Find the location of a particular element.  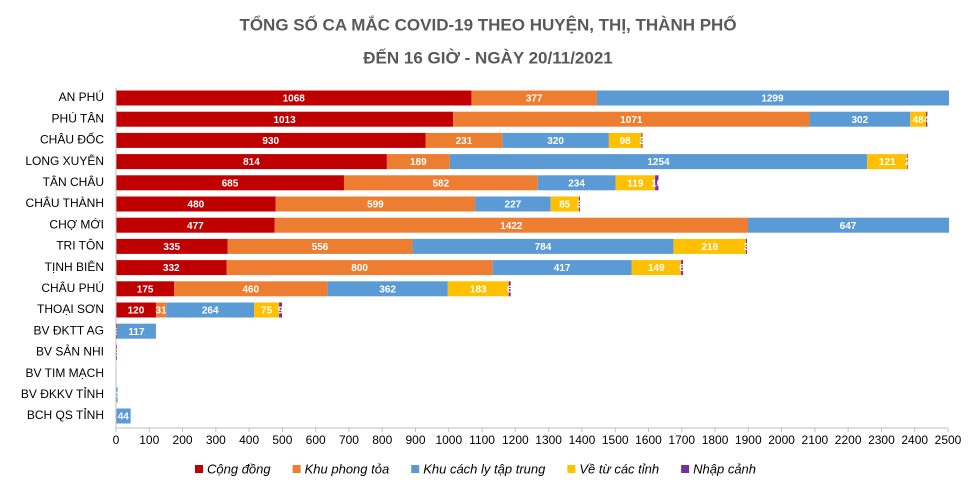

data-label: 227 is located at coordinates (513, 205).